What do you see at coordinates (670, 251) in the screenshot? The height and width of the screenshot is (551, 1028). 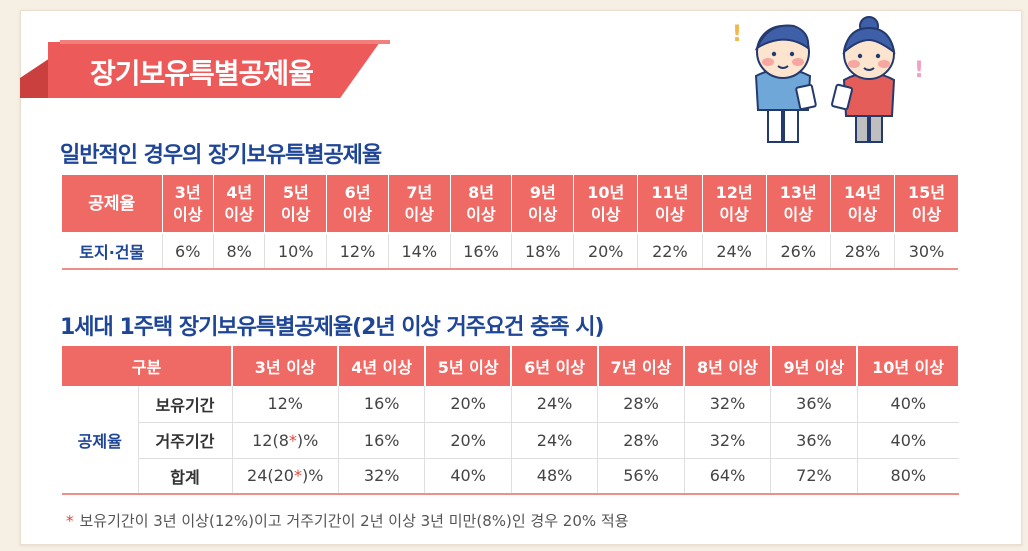 I see `rate-cell: 22%` at bounding box center [670, 251].